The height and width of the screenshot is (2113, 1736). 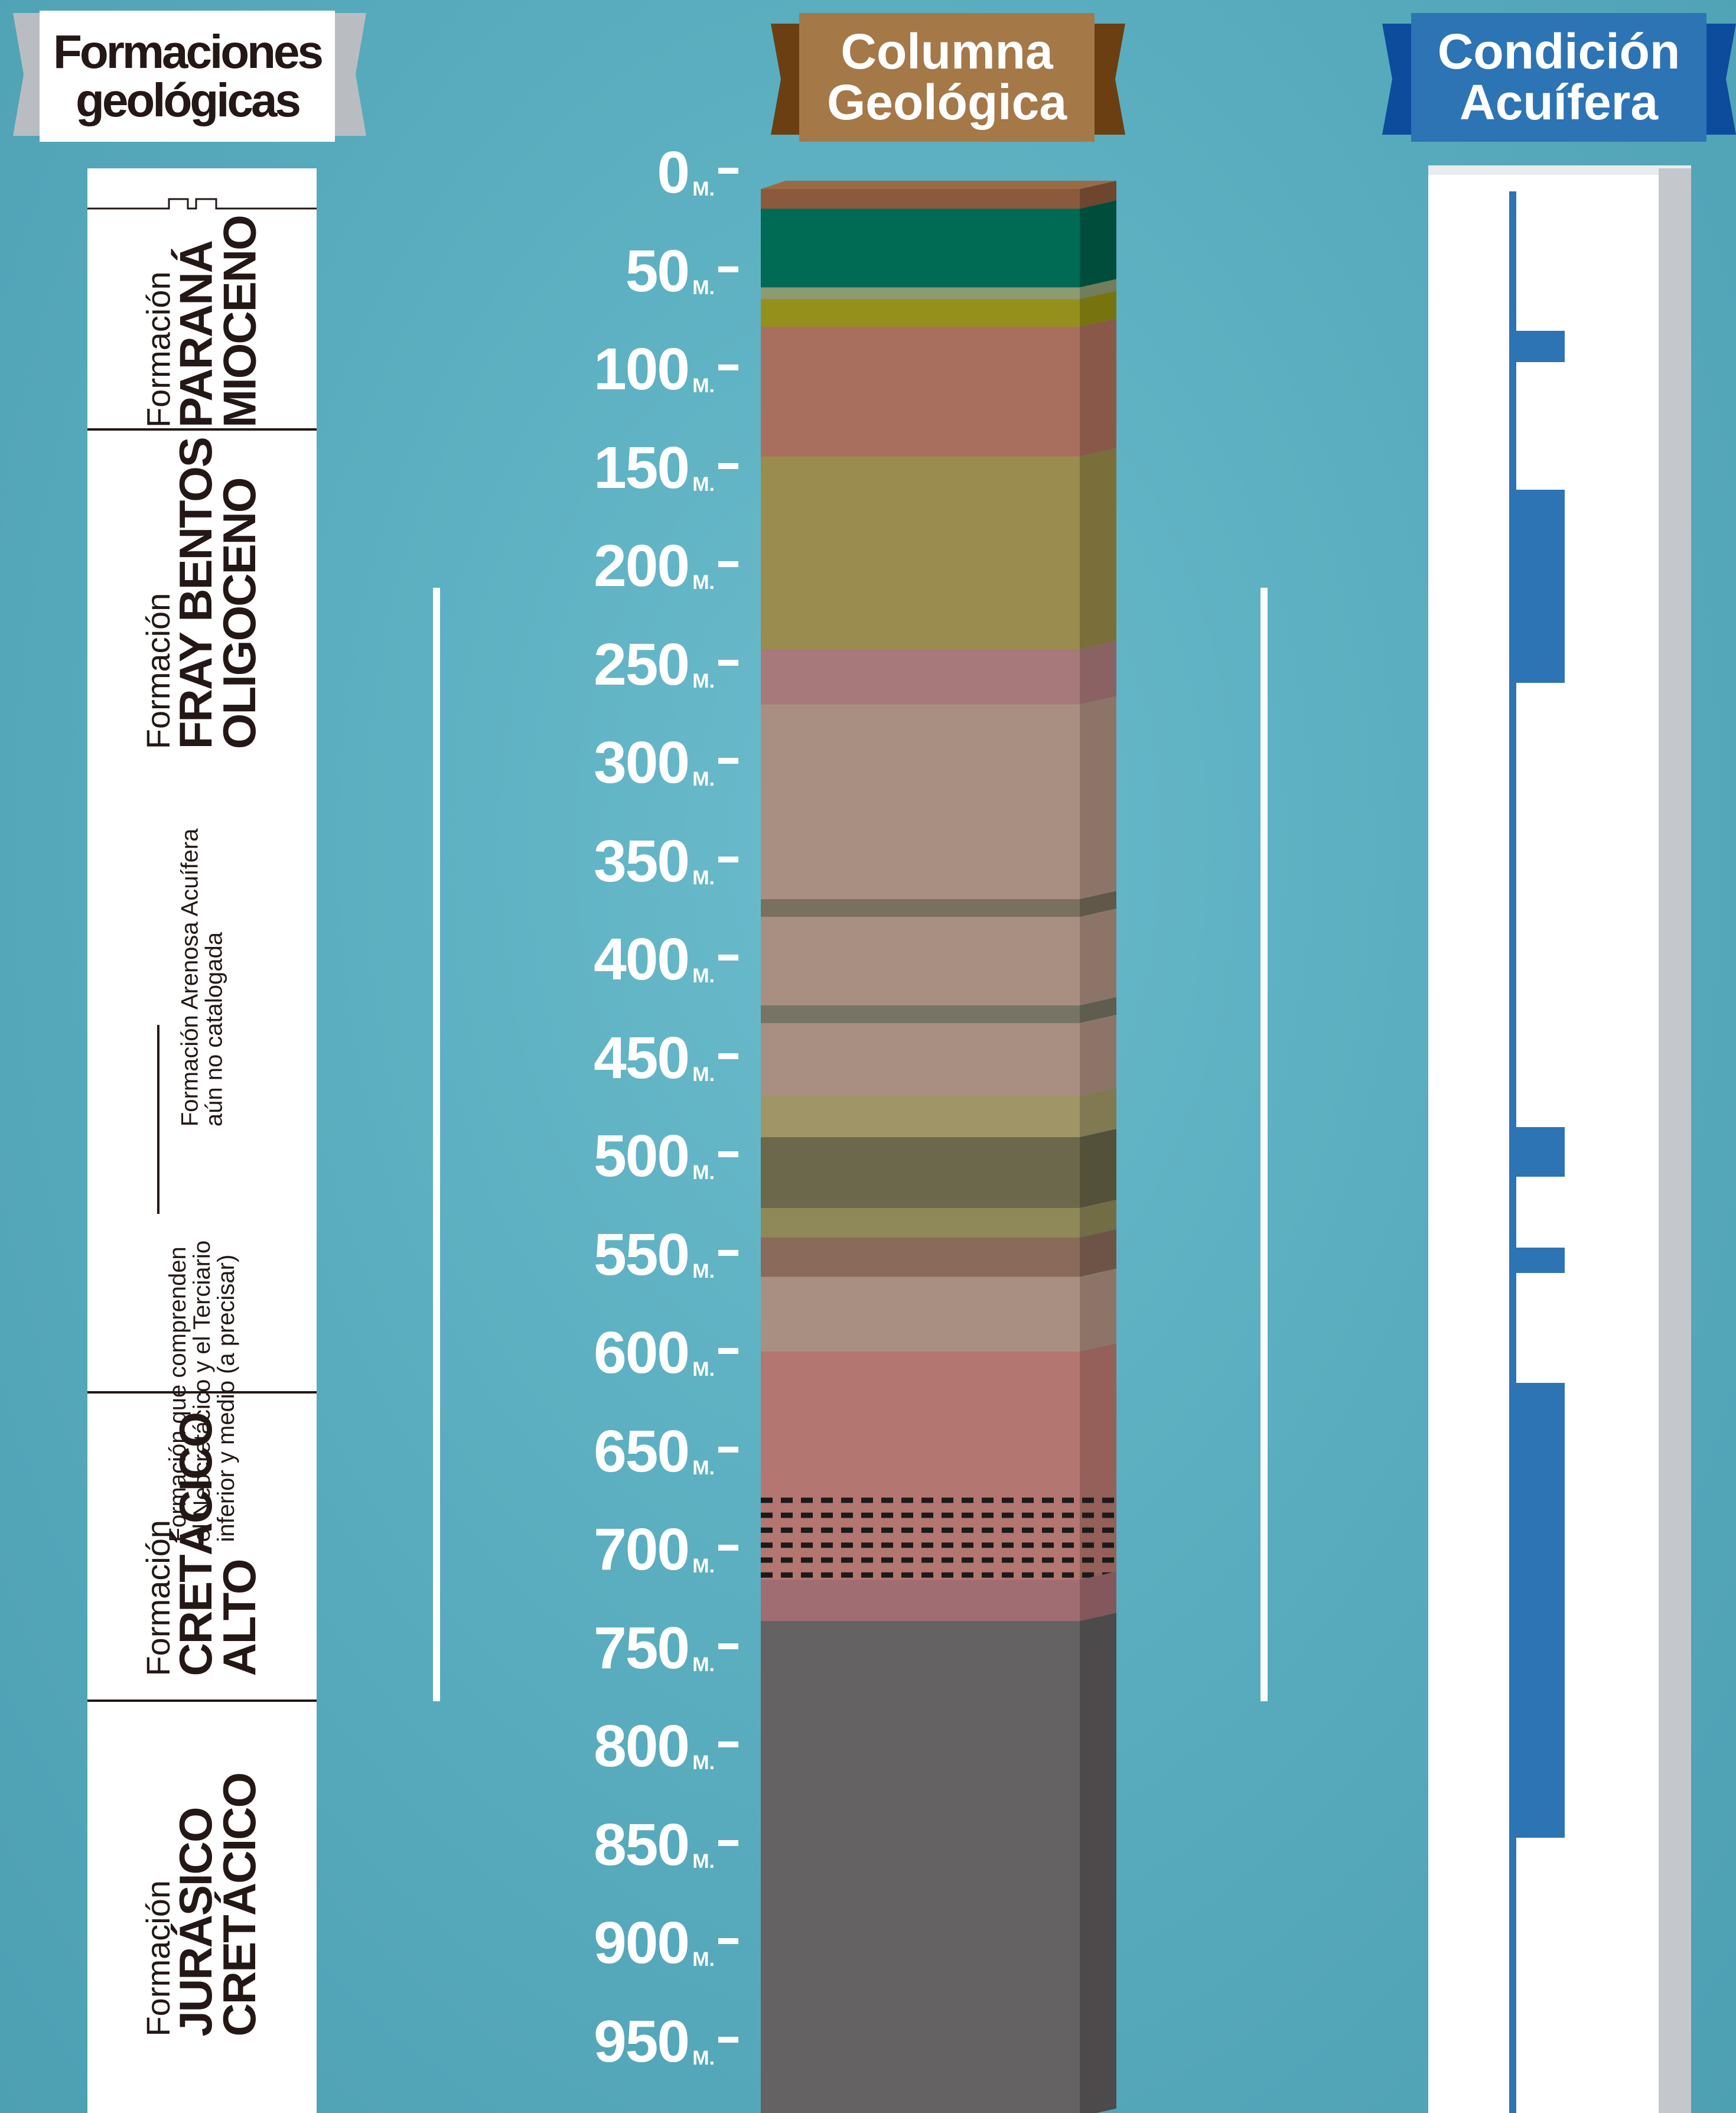 What do you see at coordinates (399, 467) in the screenshot?
I see `depth-label: 150 M.` at bounding box center [399, 467].